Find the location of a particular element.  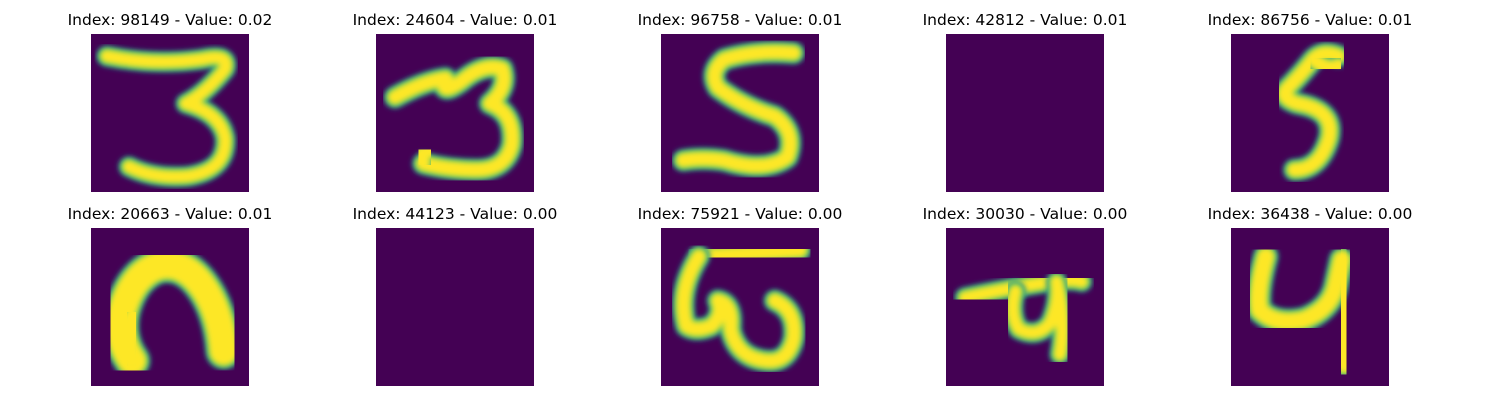

panel-title: Index: 20663 - Value: 0.01 is located at coordinates (170, 214).